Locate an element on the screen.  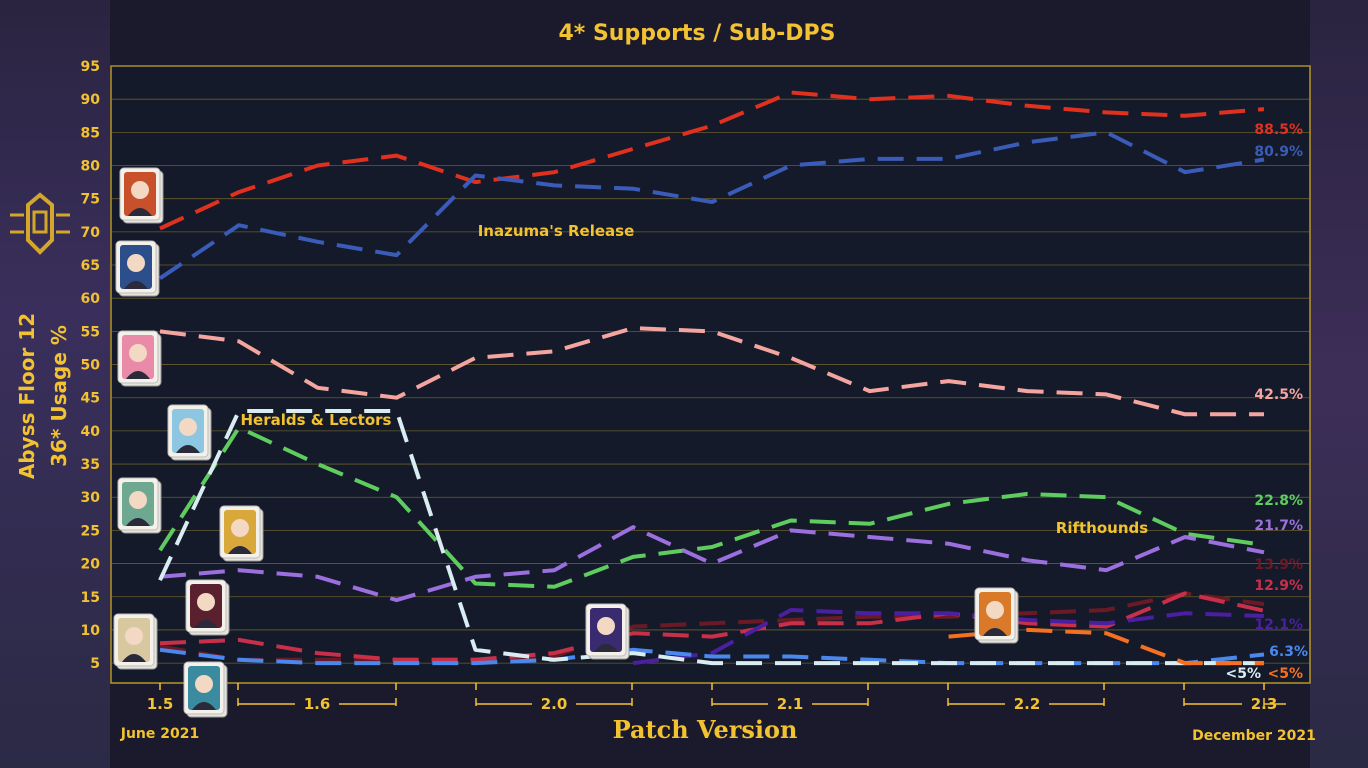
series-end-label-2: 42.5% is located at coordinates (1278, 395).